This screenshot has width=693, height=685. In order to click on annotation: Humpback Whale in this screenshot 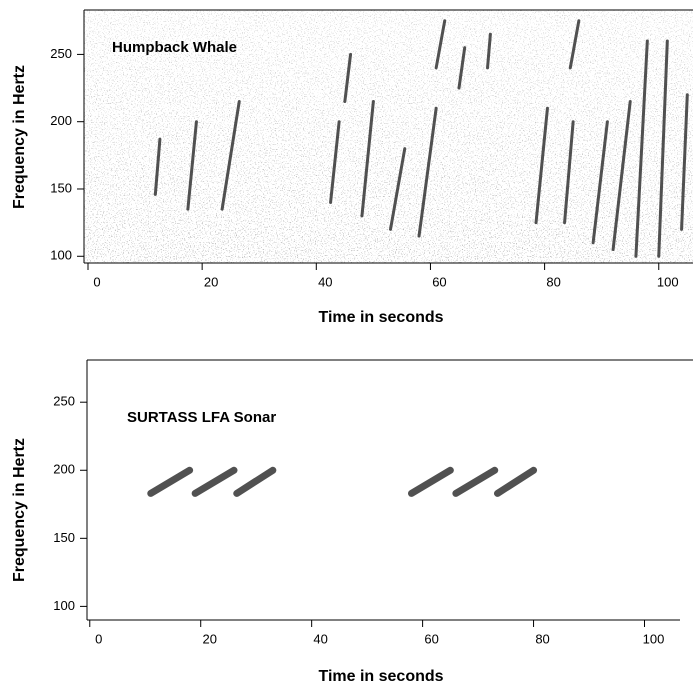, I will do `click(174, 47)`.